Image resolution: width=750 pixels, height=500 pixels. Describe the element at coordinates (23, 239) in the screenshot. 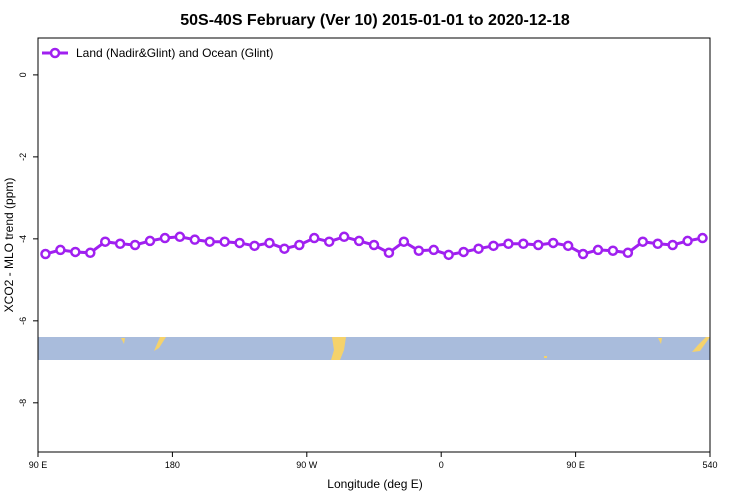

I see `y-tick-label: -4` at that location.